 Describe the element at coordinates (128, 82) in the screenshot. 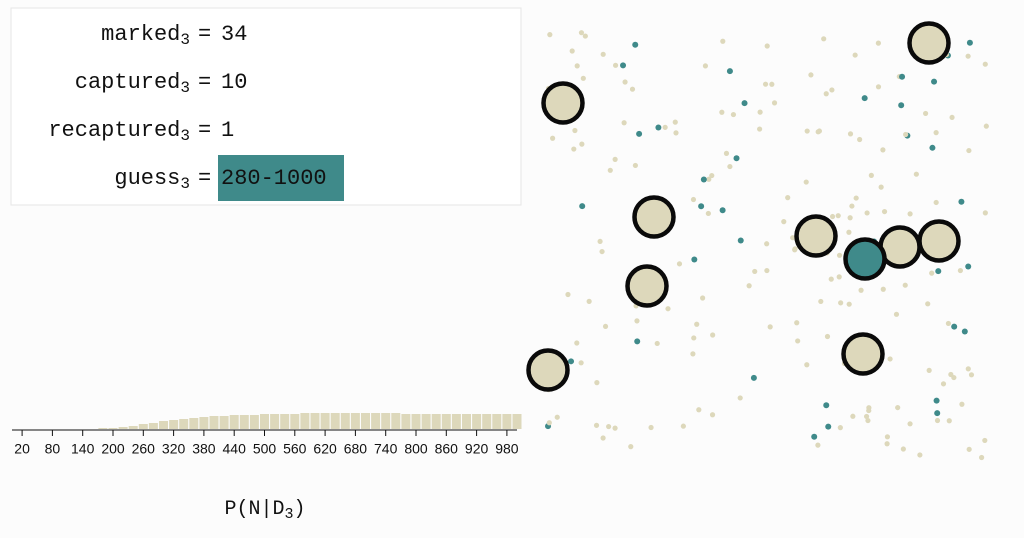

I see `variable-name: captured` at that location.